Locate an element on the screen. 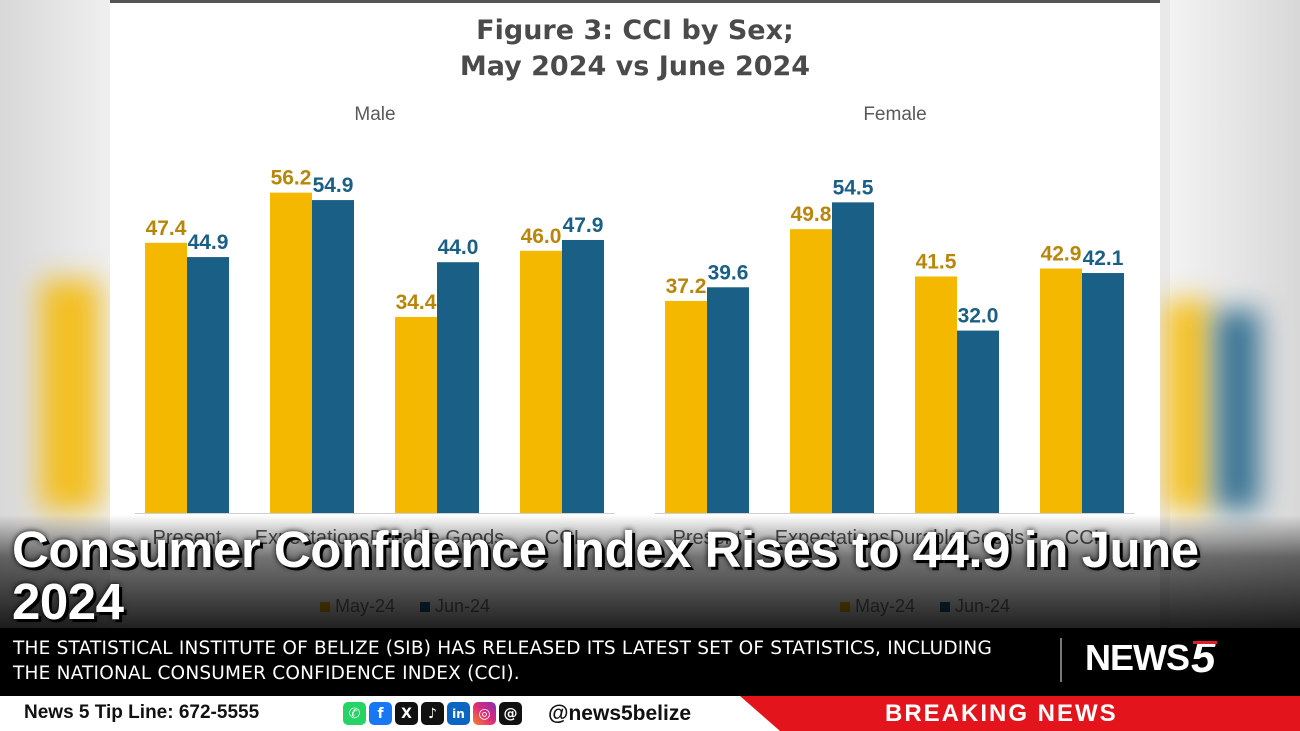 This screenshot has height=731, width=1300. news5-logo: NEWS 5 is located at coordinates (1152, 657).